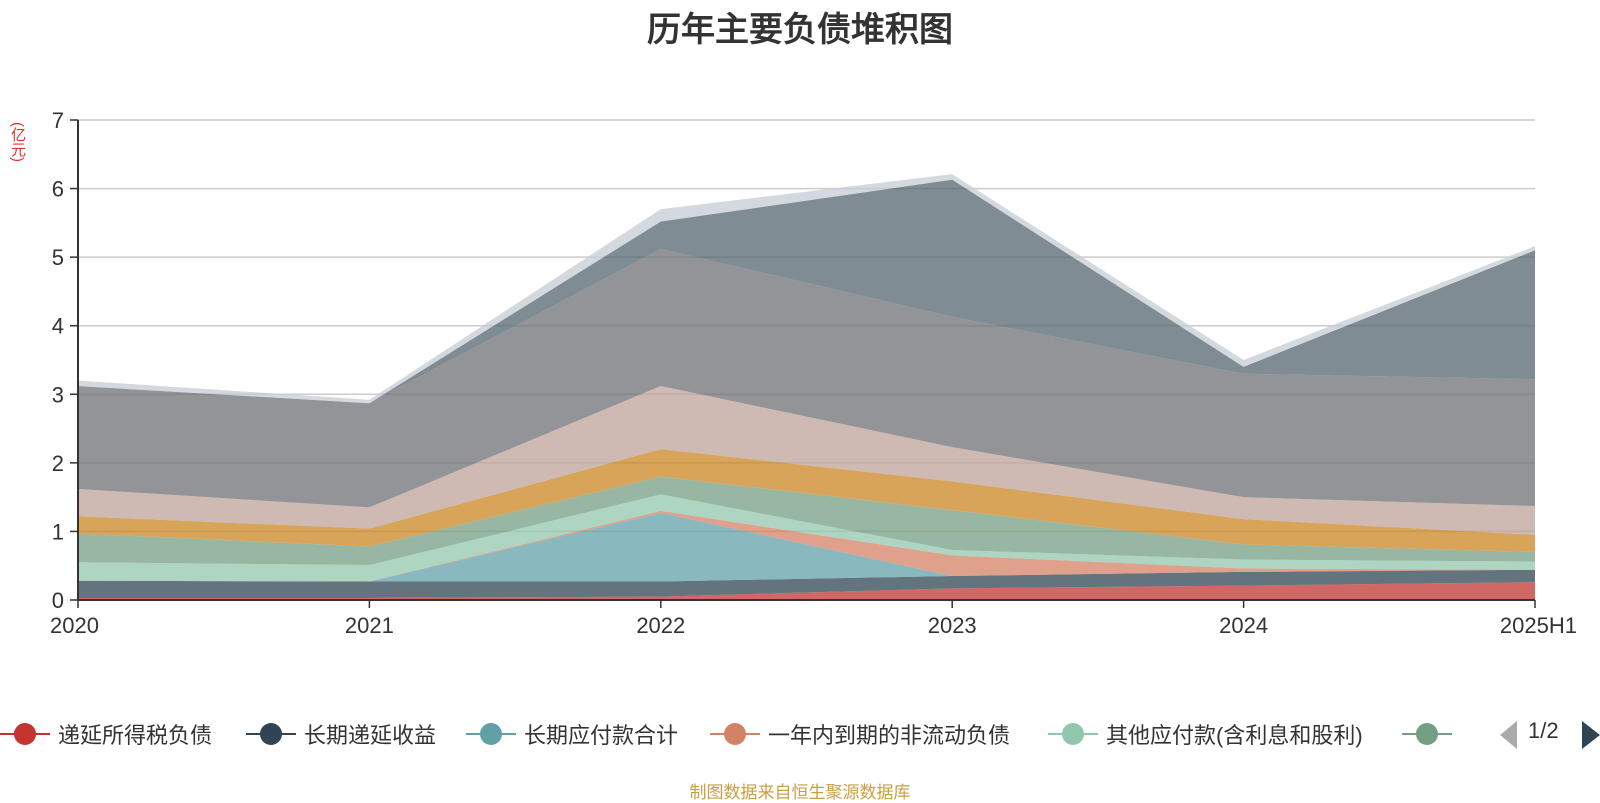  Describe the element at coordinates (1243, 625) in the screenshot. I see `x-tick-label: 2024` at that location.